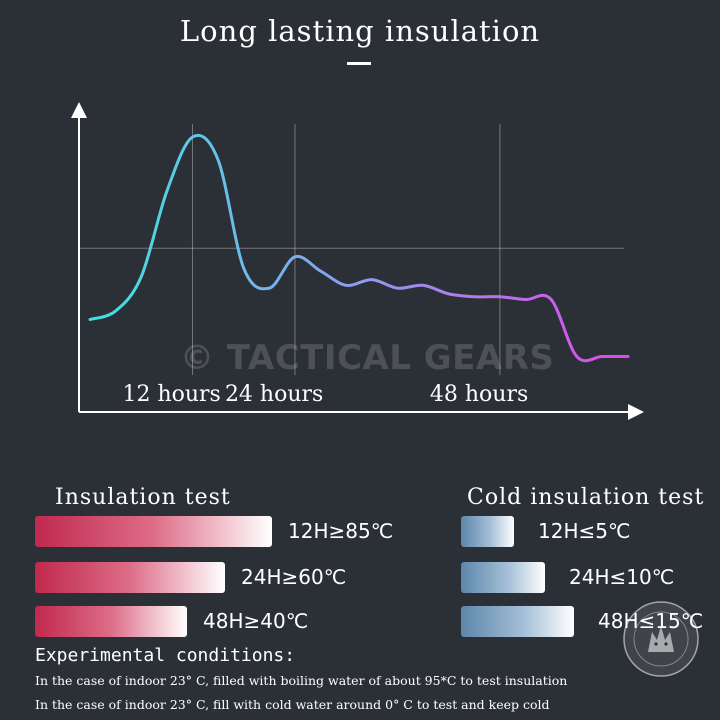  What do you see at coordinates (650, 621) in the screenshot?
I see `cold-insulation-bar-label-3: 48H≤15℃` at bounding box center [650, 621].